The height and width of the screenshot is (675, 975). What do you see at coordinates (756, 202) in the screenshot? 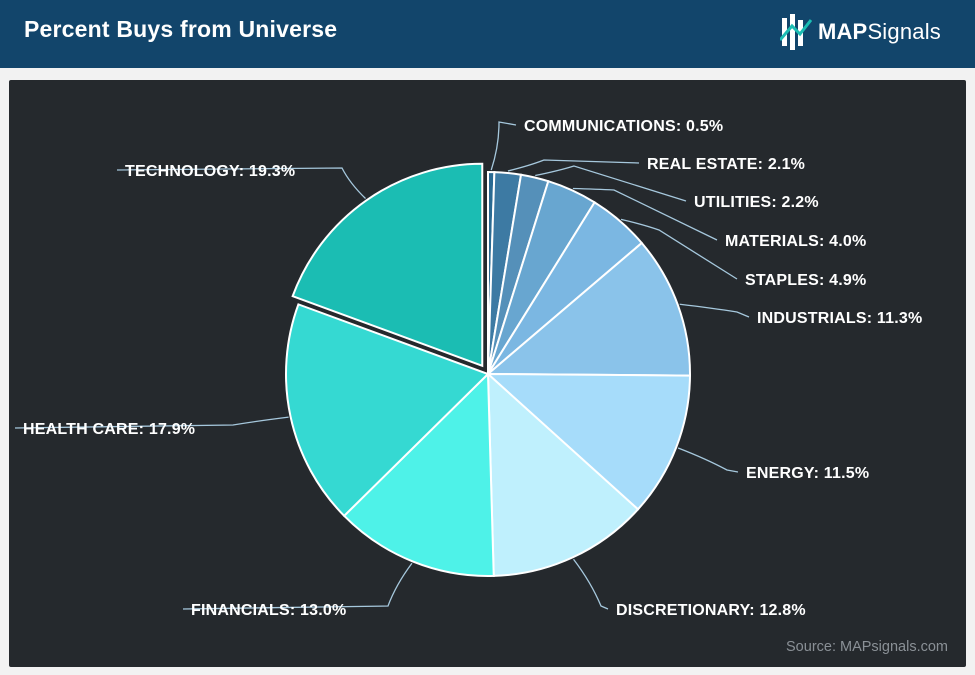
I see `slice-label-utilities: UTILITIES: 2.2%` at bounding box center [756, 202].